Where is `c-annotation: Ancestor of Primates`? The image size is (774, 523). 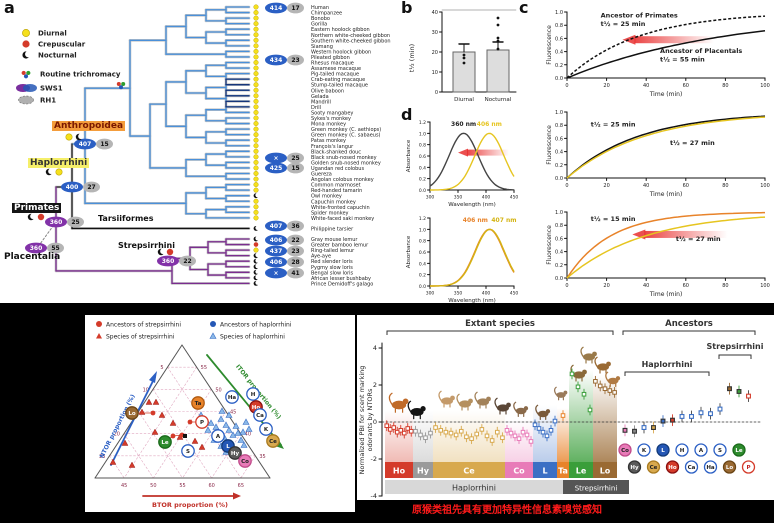
c-annotation: Ancestor of Primates is located at coordinates (639, 15).